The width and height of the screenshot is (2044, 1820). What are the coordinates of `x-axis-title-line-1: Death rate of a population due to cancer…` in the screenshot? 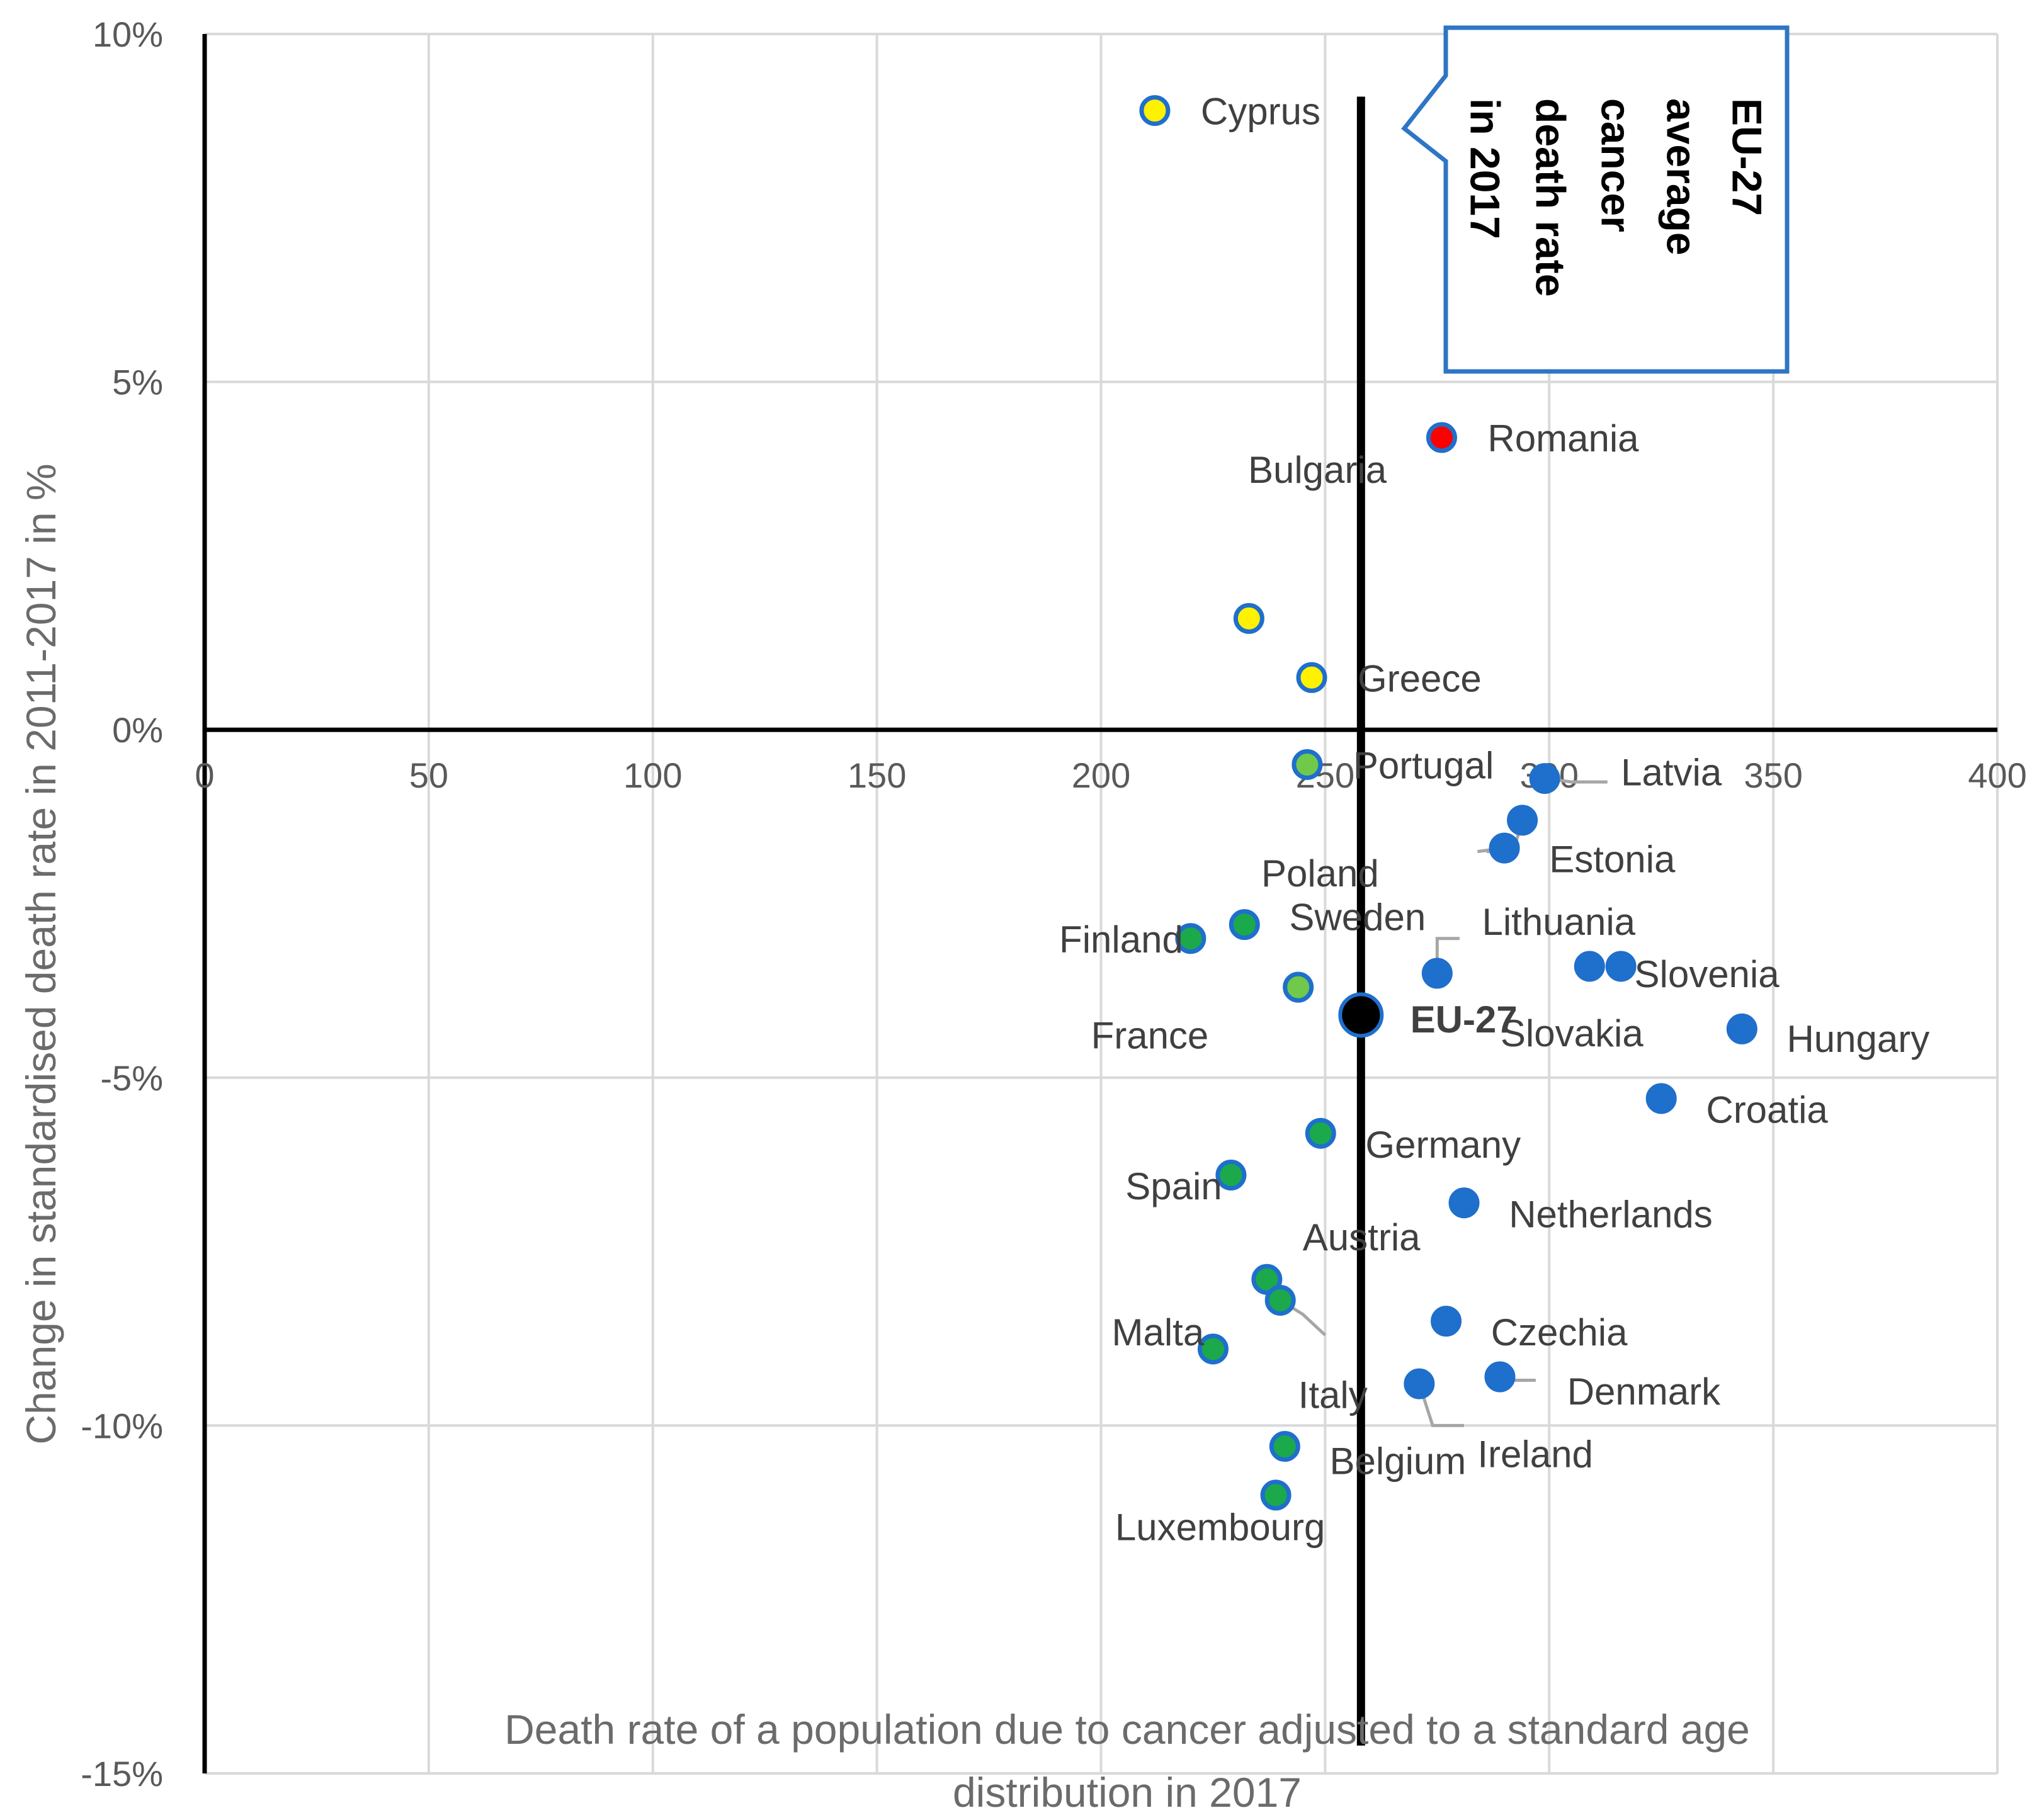 It's located at (1127, 1729).